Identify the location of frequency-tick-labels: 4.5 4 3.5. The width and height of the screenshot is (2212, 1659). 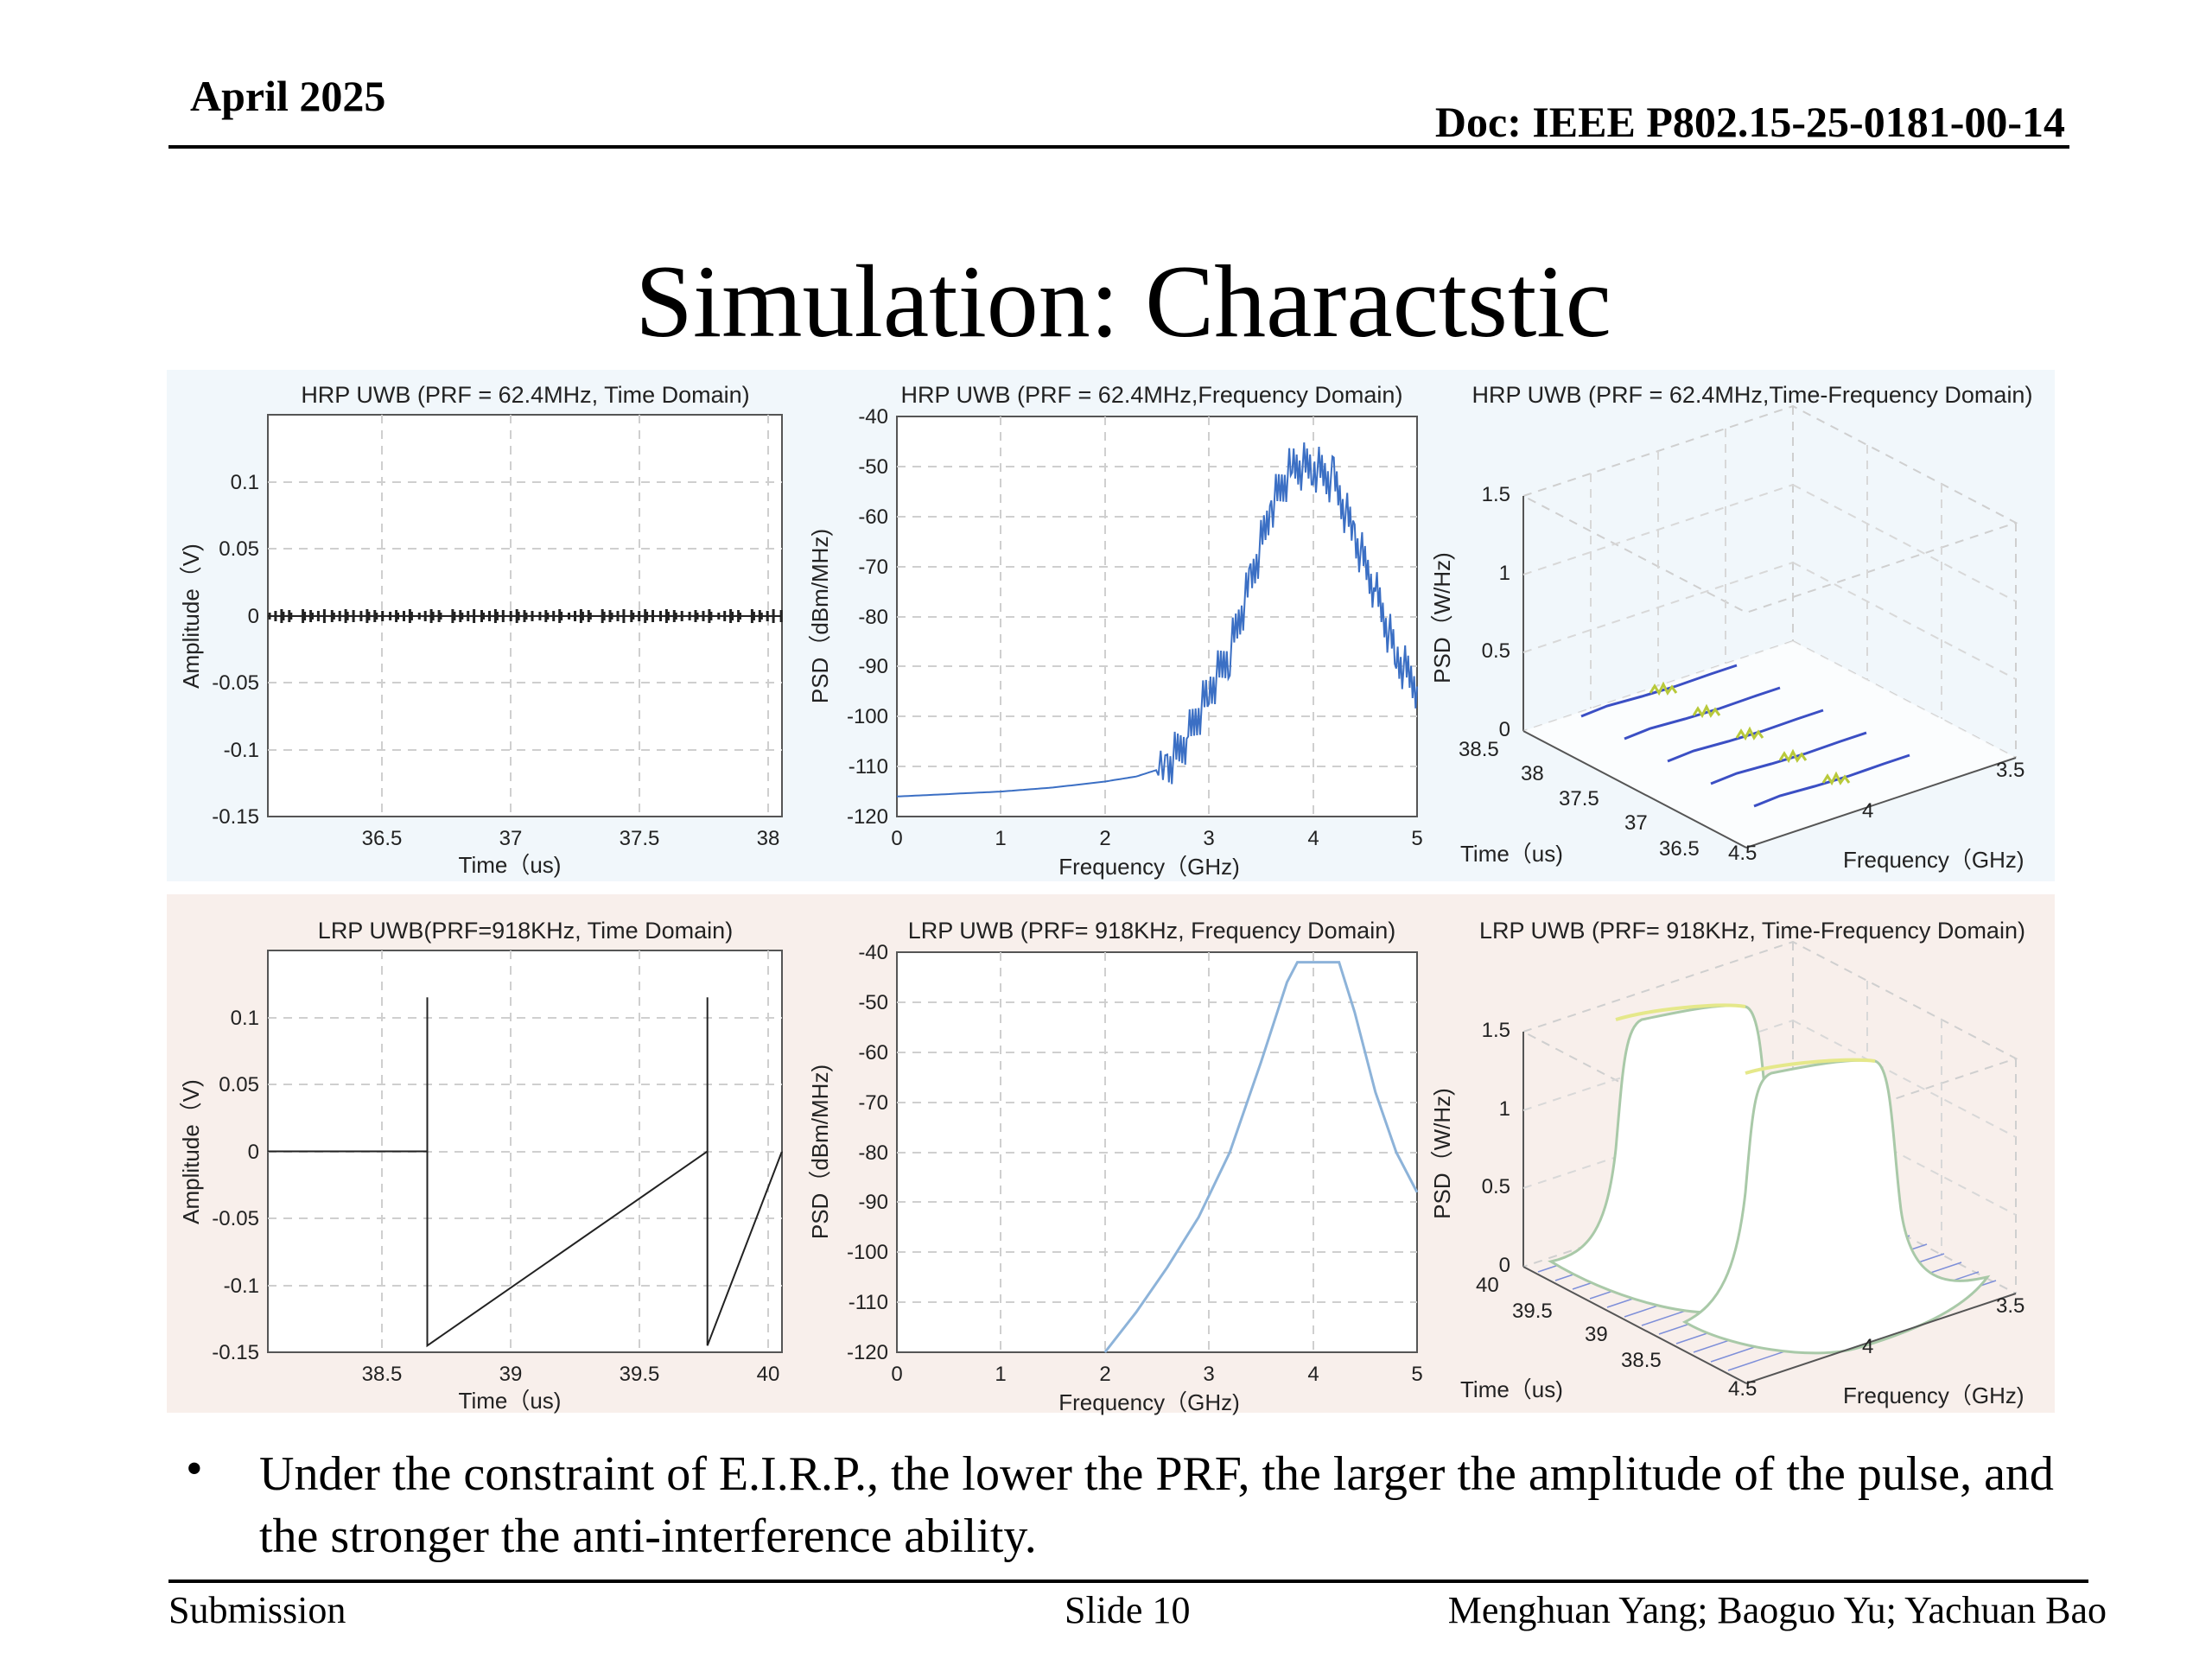
(1876, 1347).